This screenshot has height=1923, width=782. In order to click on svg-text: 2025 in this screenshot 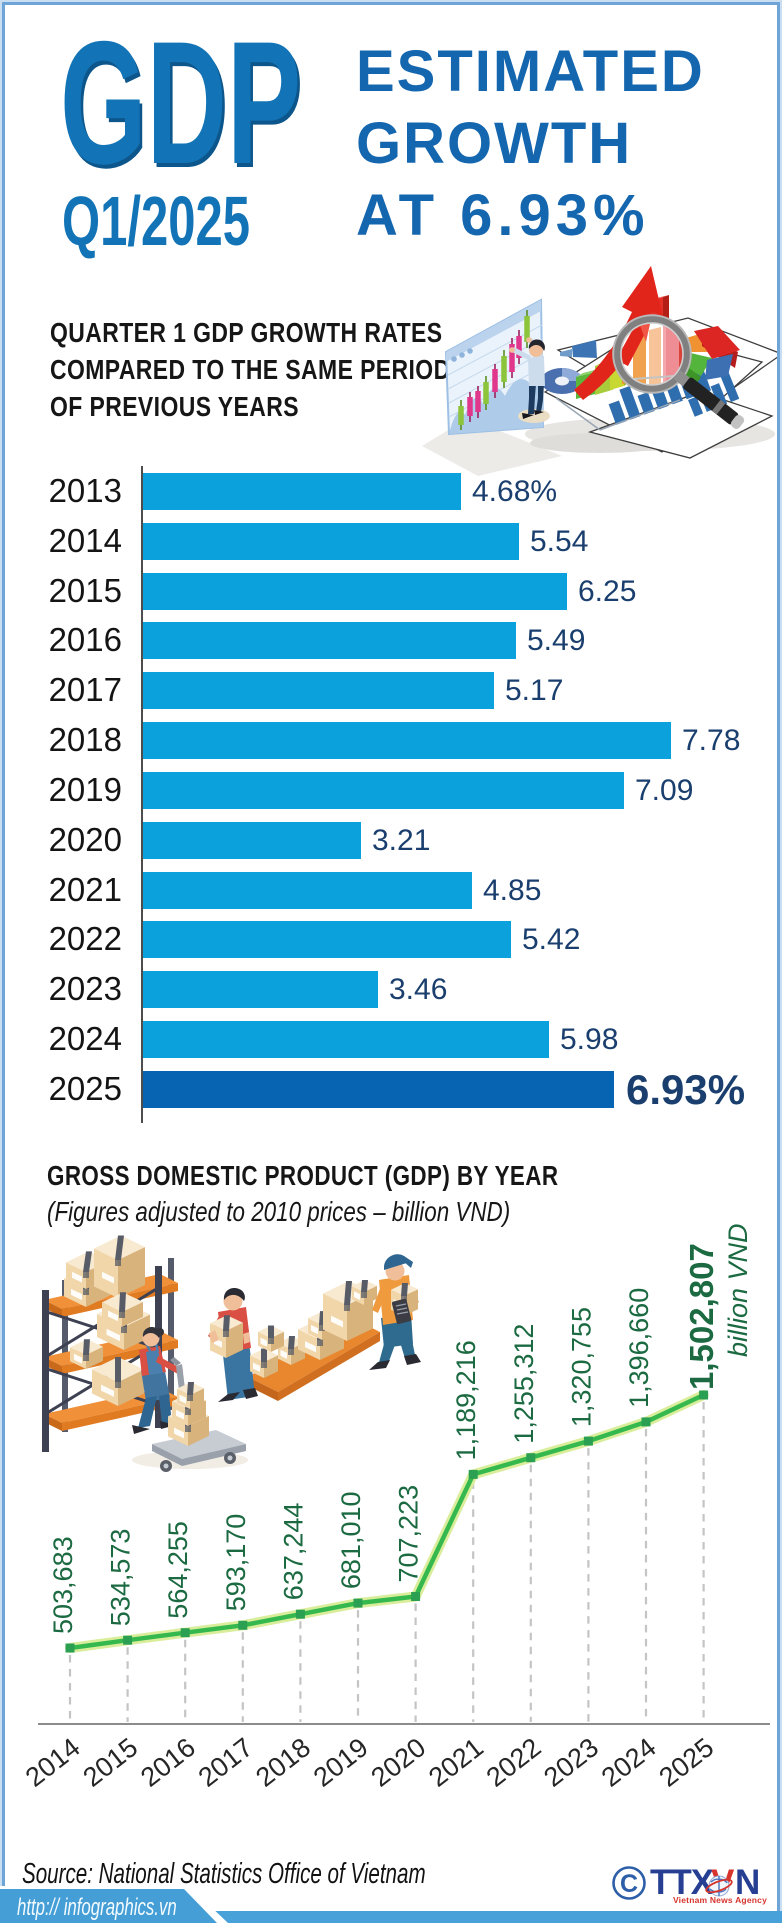, I will do `click(686, 1762)`.